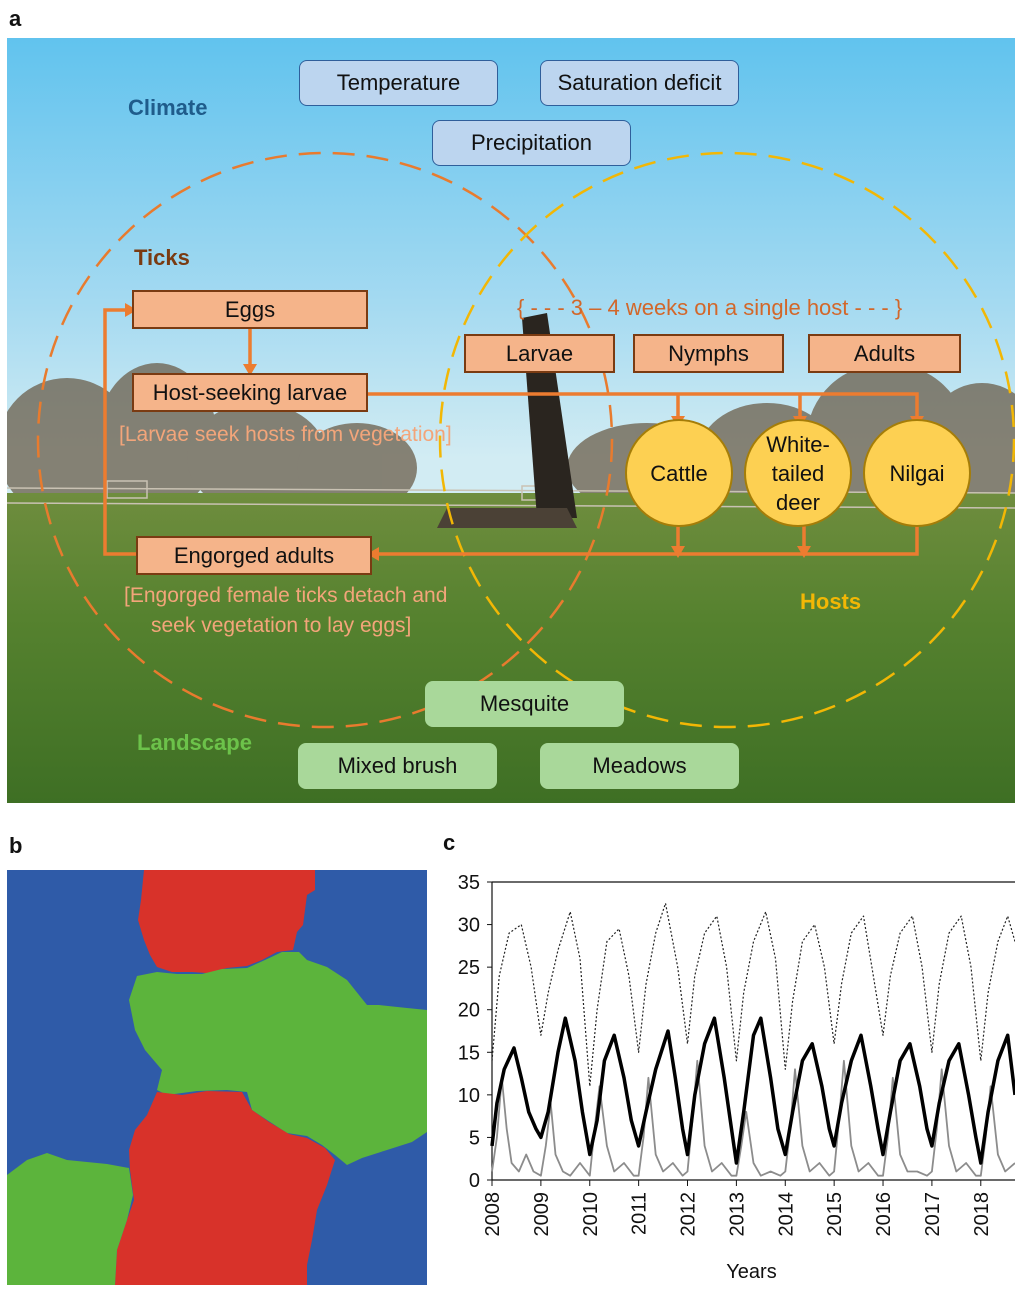 This screenshot has height=1290, width=1015. What do you see at coordinates (689, 1214) in the screenshot?
I see `x-tick-label: 2012` at bounding box center [689, 1214].